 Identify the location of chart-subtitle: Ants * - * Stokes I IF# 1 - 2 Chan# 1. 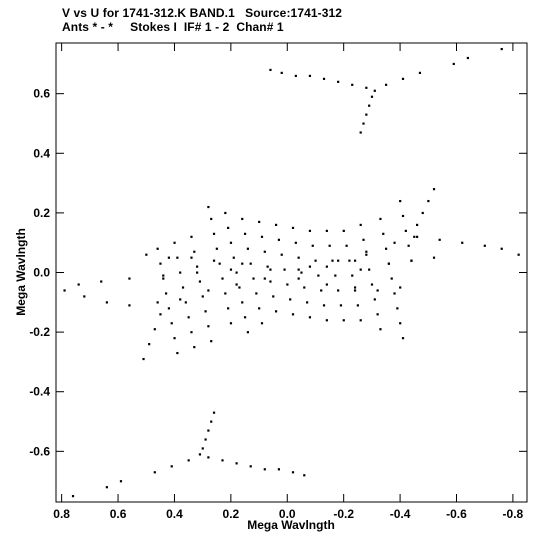
(173, 27).